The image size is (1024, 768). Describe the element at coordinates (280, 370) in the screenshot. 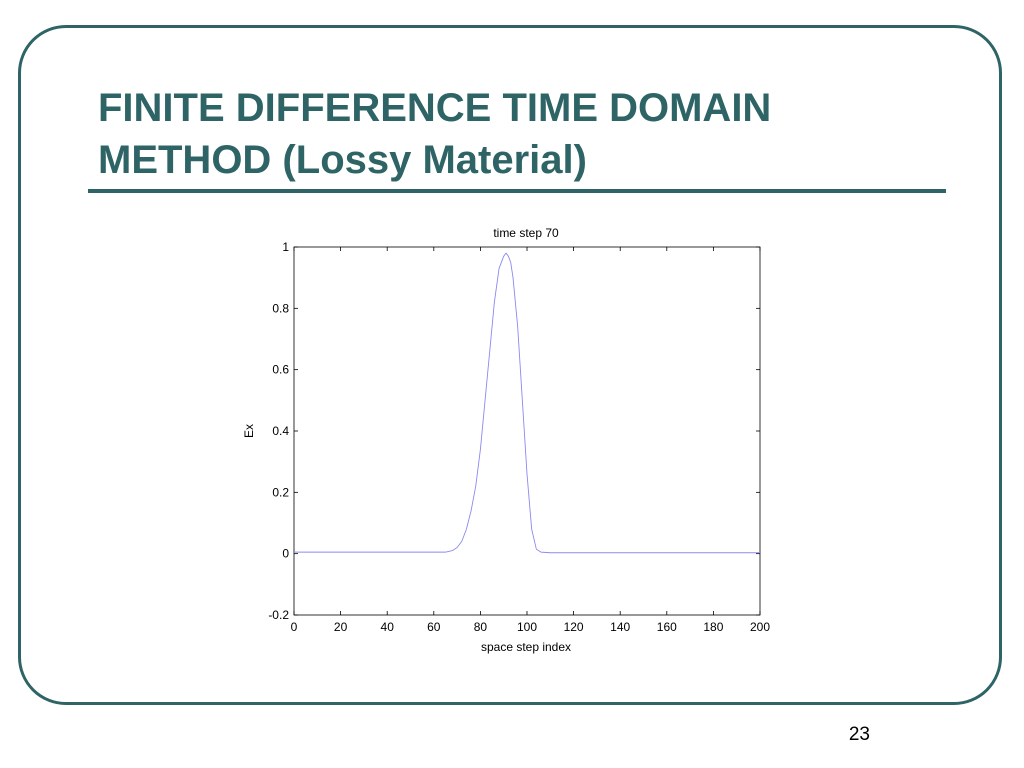

I see `y-tick-label: 0.6` at that location.